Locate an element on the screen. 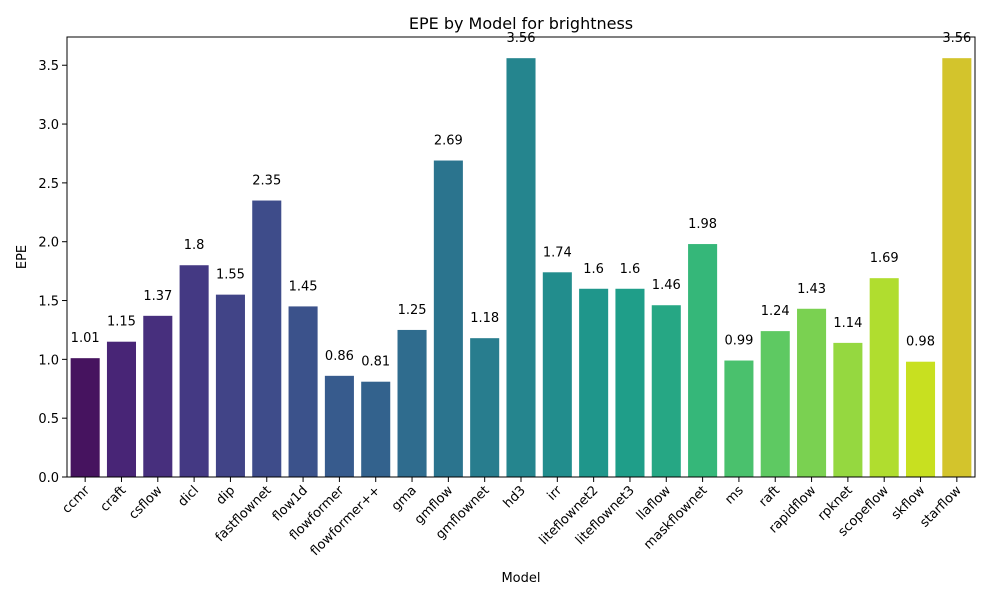 The height and width of the screenshot is (600, 1000). bar-value-label: 1.55 is located at coordinates (230, 275).